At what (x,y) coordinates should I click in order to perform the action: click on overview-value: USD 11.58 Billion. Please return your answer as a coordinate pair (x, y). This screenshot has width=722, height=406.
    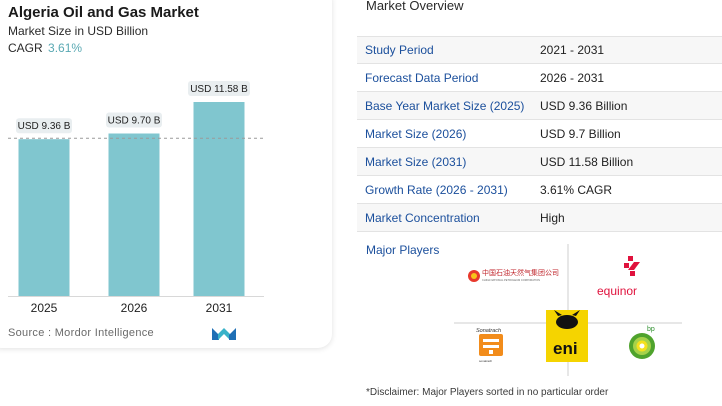
    Looking at the image, I should click on (587, 161).